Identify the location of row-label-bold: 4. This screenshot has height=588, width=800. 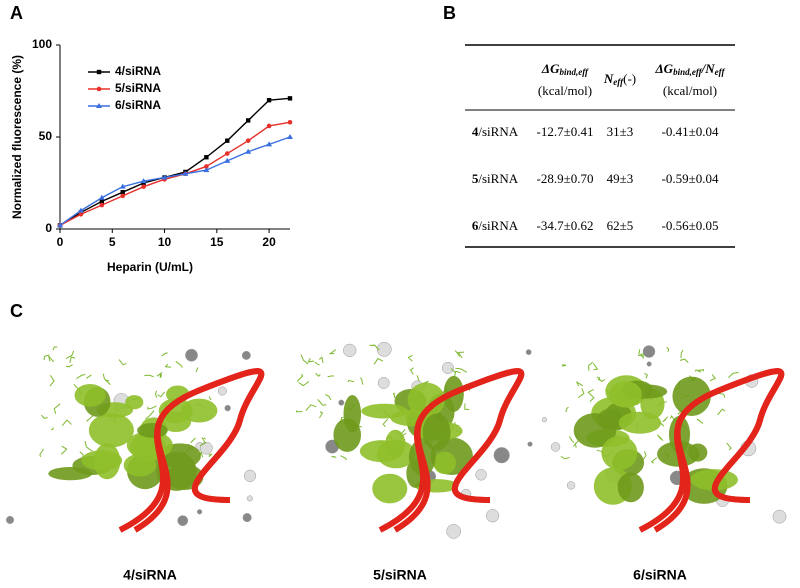
(475, 131).